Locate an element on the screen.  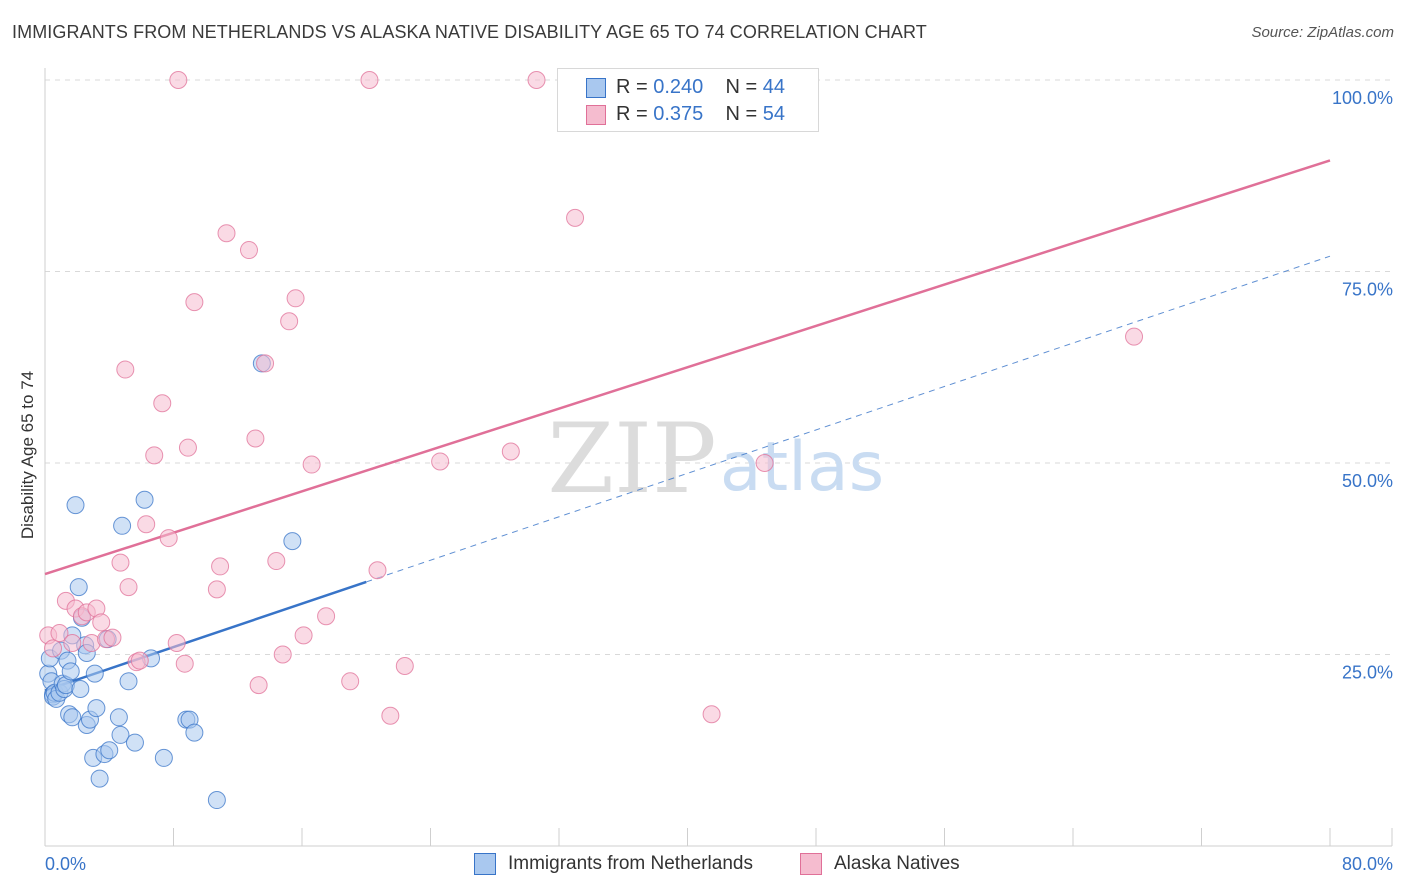
x-tick-label: 80.0% is located at coordinates (1367, 864).